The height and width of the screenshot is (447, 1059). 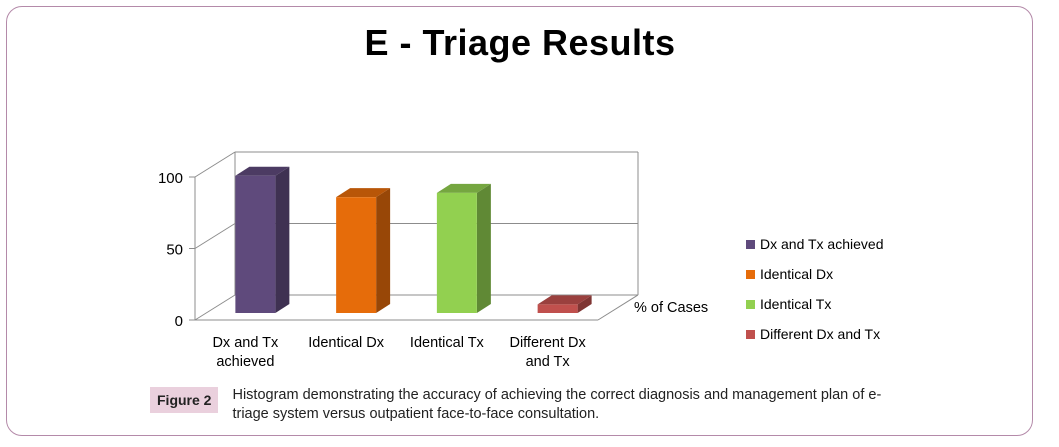 I want to click on legend-label: Identical Tx, so click(x=795, y=304).